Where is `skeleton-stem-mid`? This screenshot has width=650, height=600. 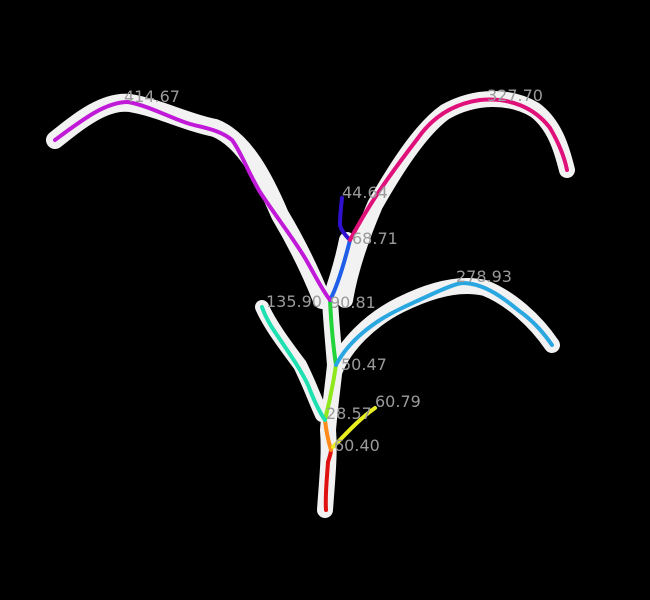
skeleton-stem-mid is located at coordinates (330, 392).